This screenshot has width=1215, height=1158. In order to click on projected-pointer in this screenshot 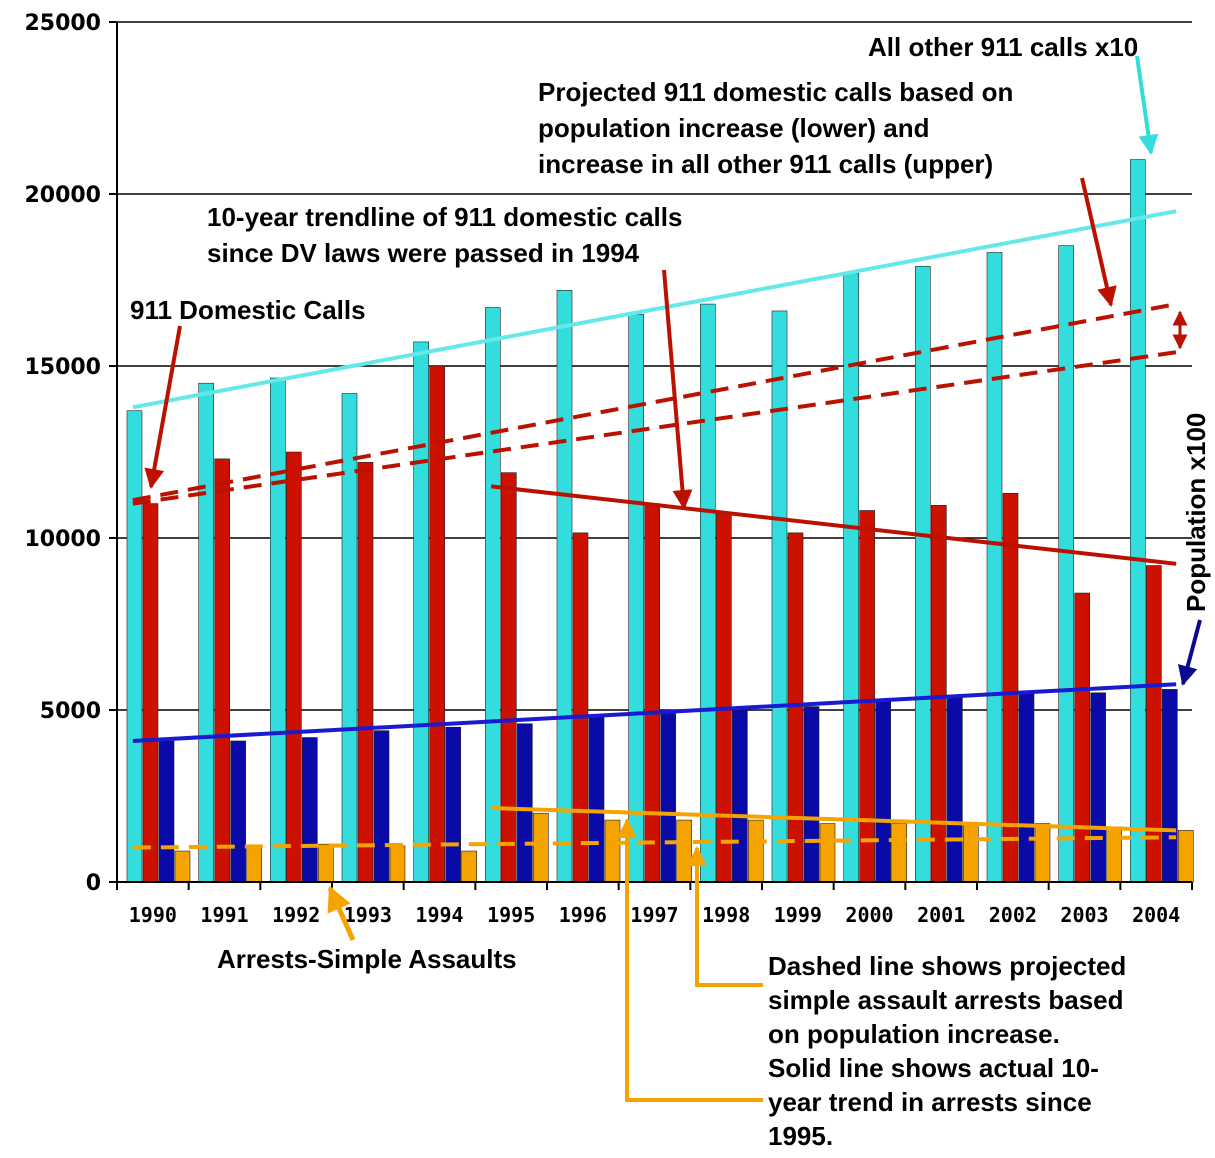, I will do `click(1098, 242)`.